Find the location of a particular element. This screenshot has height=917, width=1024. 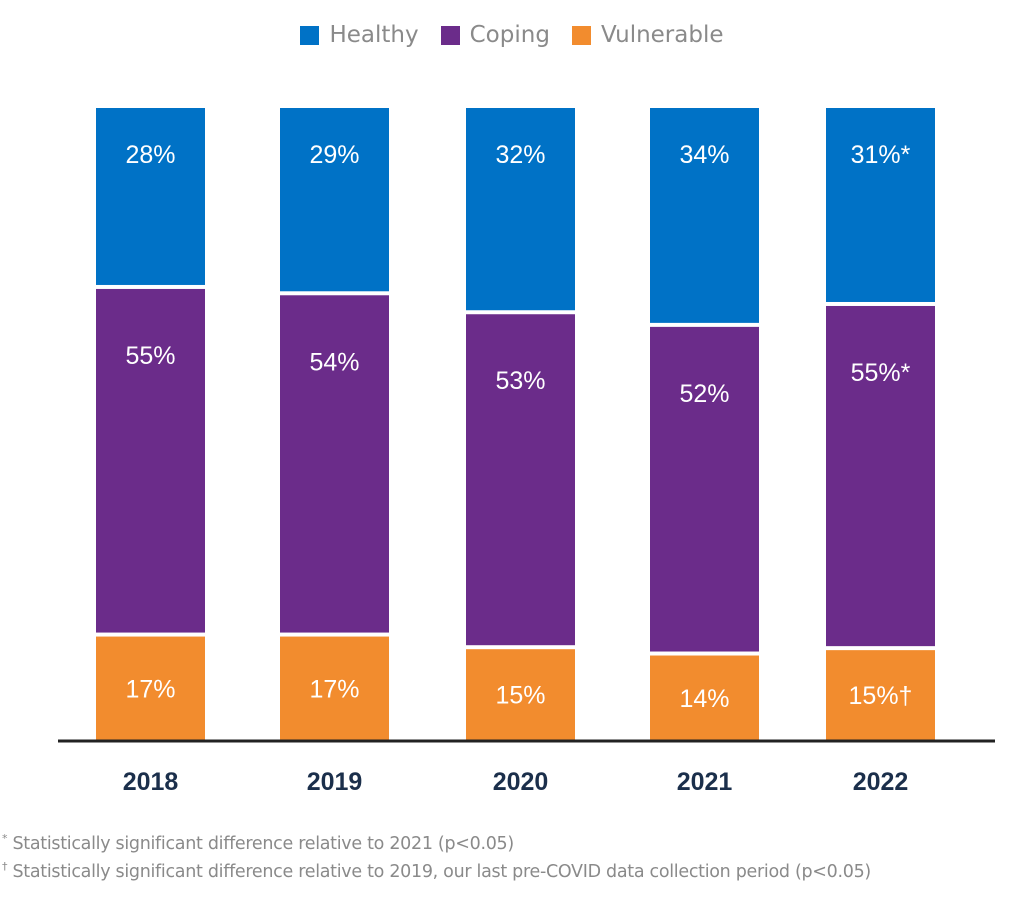

legend-label: Healthy is located at coordinates (374, 35).